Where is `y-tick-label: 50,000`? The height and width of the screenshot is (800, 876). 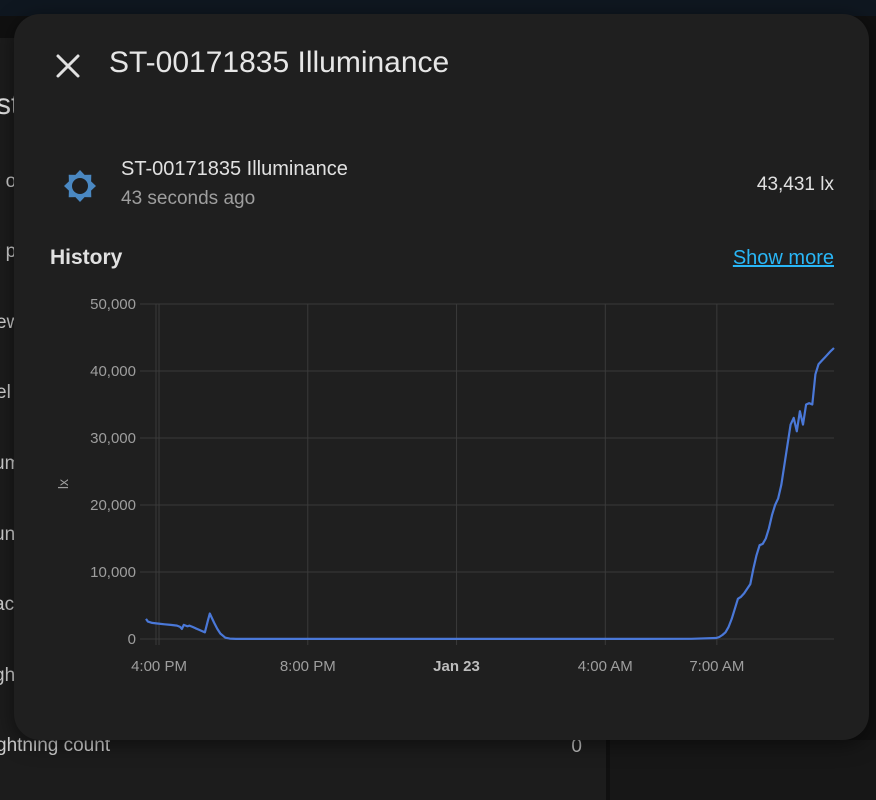
y-tick-label: 50,000 is located at coordinates (113, 304).